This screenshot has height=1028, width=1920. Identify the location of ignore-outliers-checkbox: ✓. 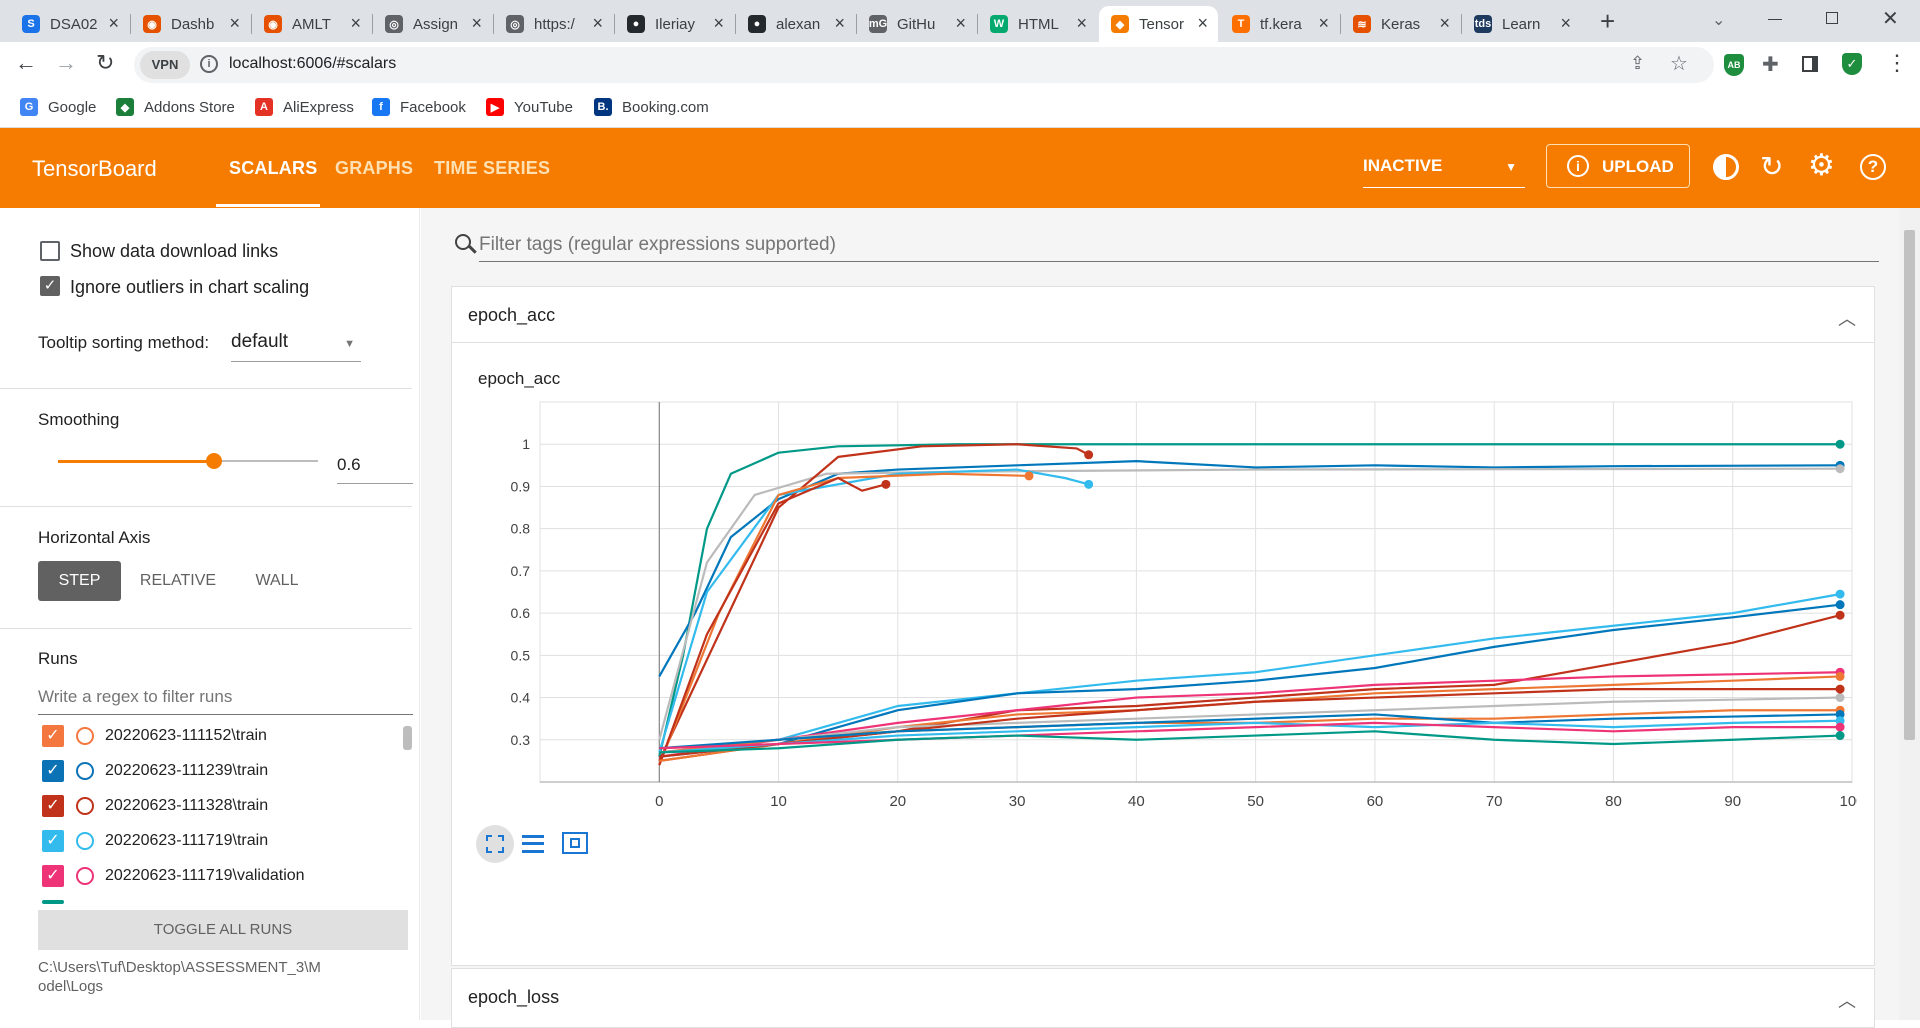
(50, 286).